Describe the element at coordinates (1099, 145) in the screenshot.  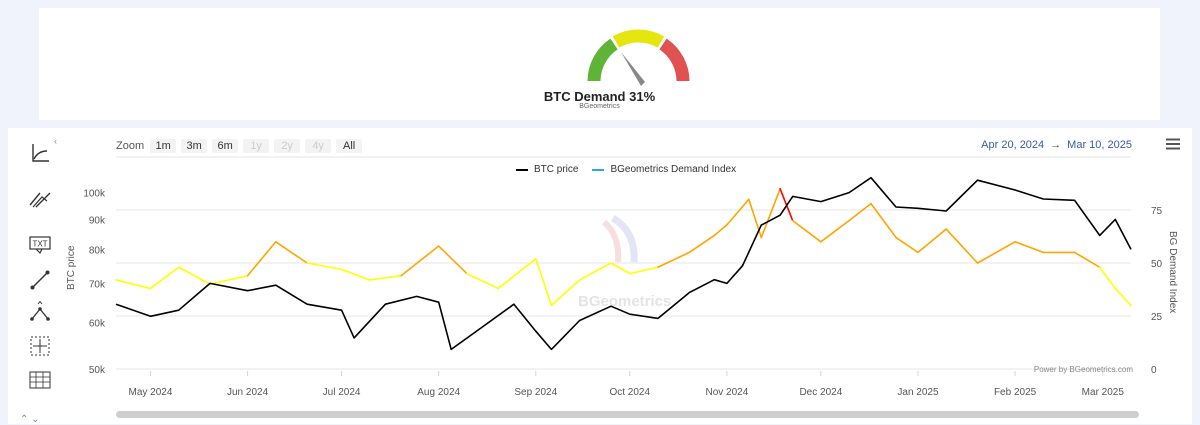
I see `range-to-input: Mar 10, 2025` at that location.